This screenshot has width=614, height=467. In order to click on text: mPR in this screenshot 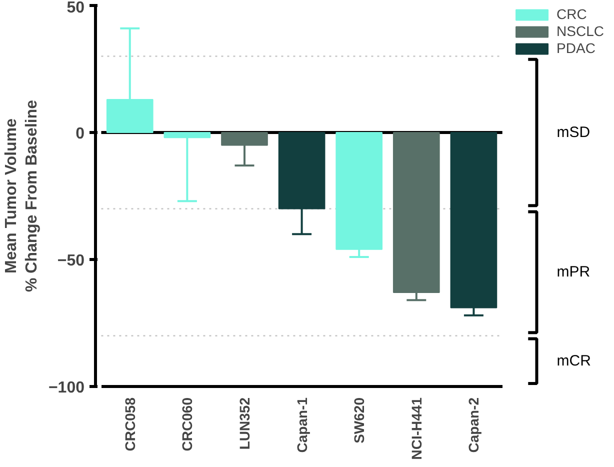, I will do `click(573, 272)`.